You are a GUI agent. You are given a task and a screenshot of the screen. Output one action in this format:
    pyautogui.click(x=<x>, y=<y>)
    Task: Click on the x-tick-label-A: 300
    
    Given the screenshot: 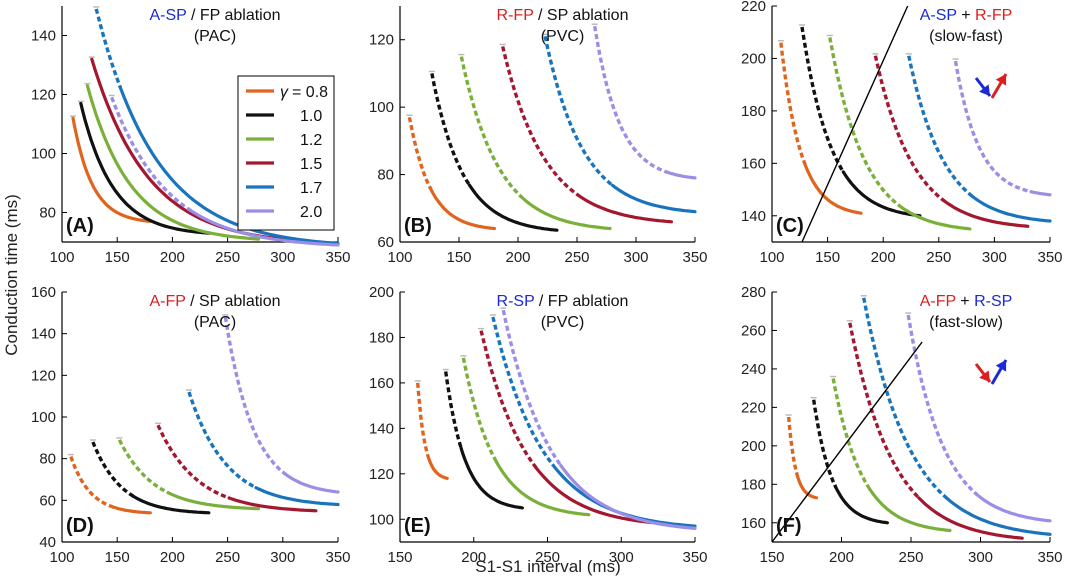 What is the action you would take?
    pyautogui.click(x=282, y=257)
    